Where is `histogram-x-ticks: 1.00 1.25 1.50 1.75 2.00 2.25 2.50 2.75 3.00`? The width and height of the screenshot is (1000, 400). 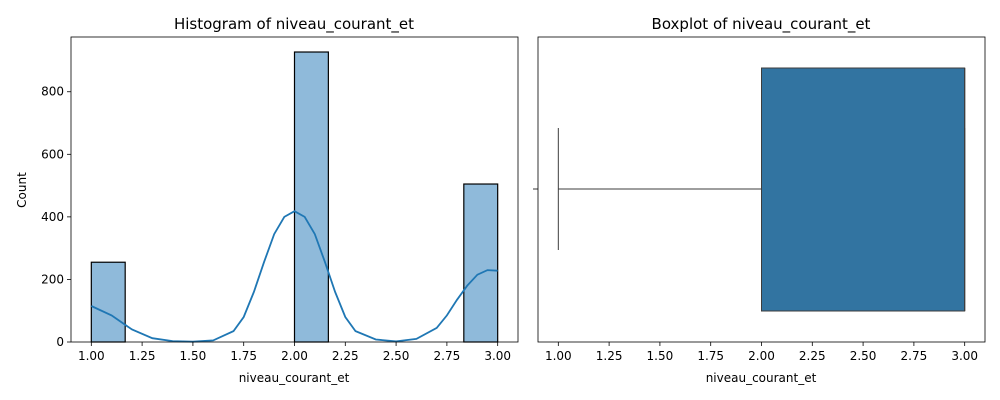 histogram-x-ticks: 1.00 1.25 1.50 1.75 2.00 2.25 2.50 2.75 3.00 is located at coordinates (294, 352).